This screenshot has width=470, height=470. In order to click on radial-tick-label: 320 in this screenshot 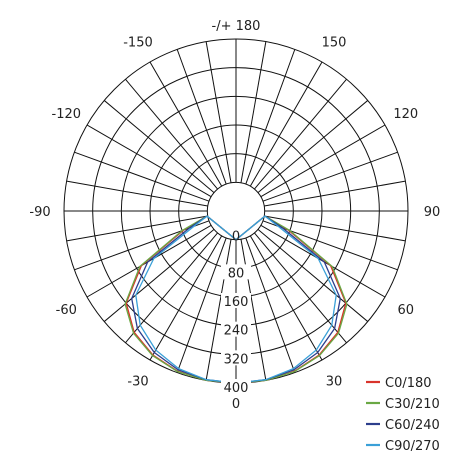, I will do `click(236, 359)`.